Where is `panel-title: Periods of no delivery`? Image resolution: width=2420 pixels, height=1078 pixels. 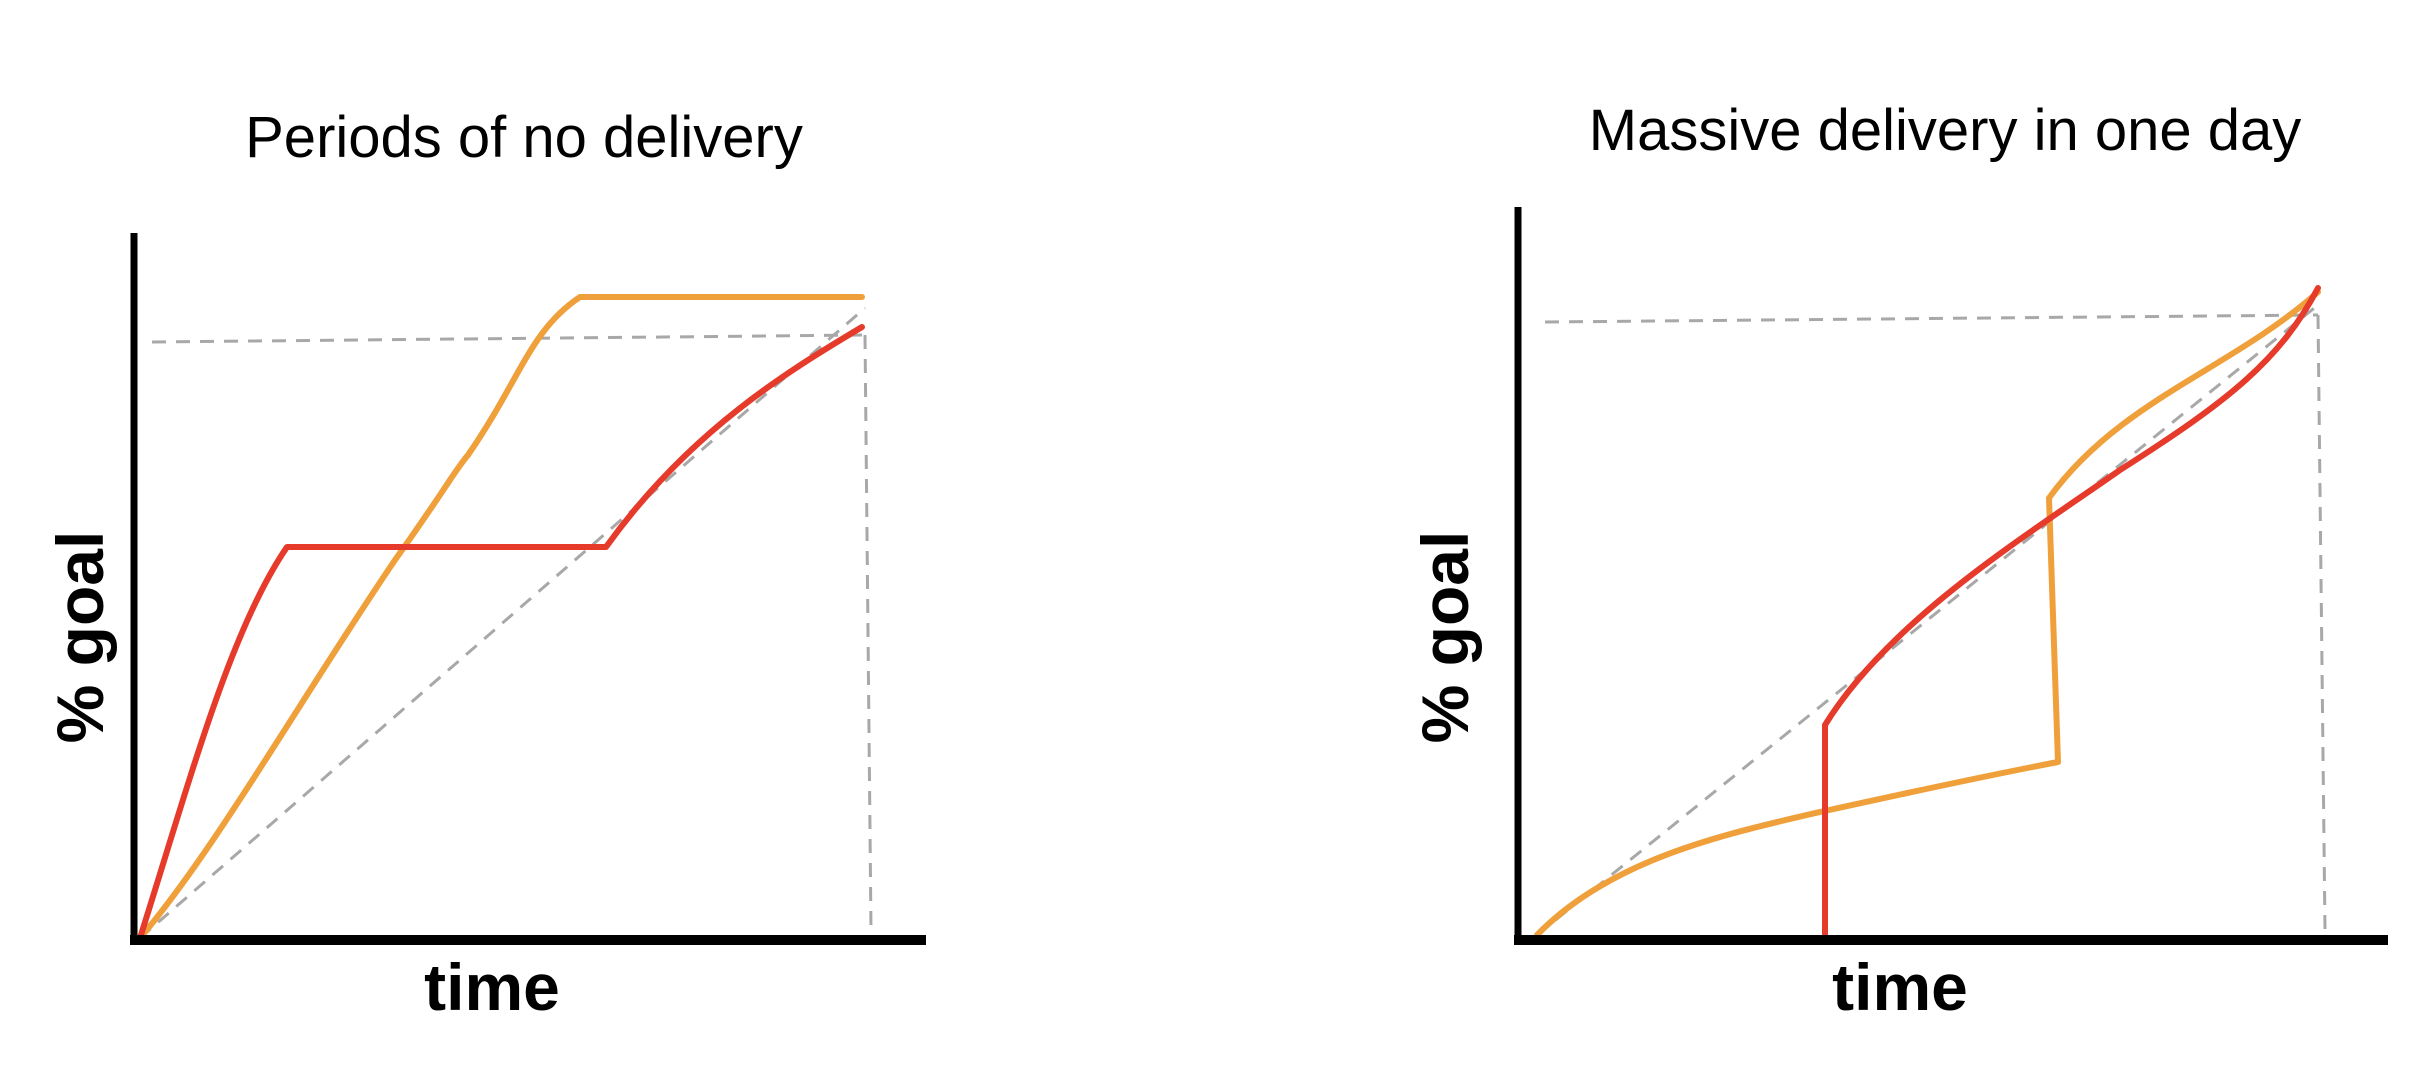
panel-title: Periods of no delivery is located at coordinates (524, 137).